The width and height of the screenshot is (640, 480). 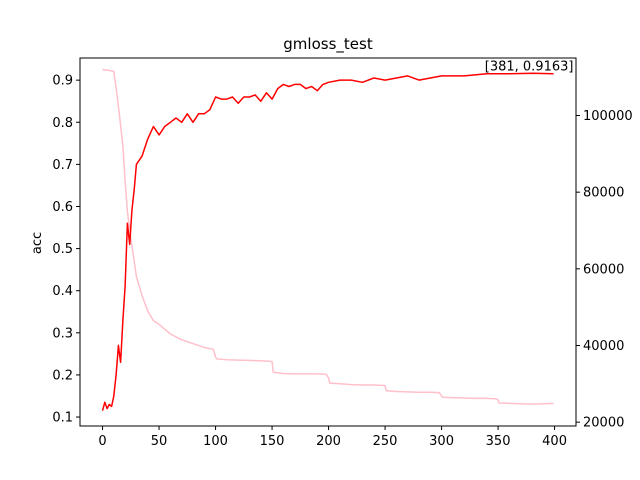 I want to click on chart-title: gmloss_test, so click(x=328, y=44).